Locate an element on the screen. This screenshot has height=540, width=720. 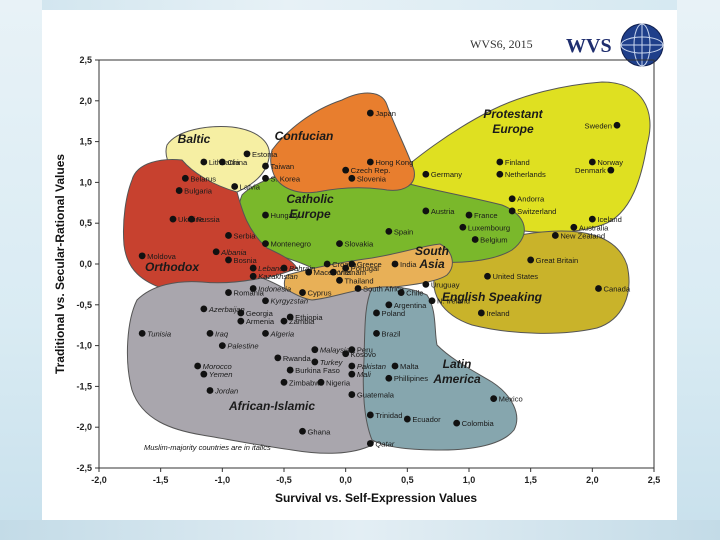
country-label: New Zealand is located at coordinates (582, 235).